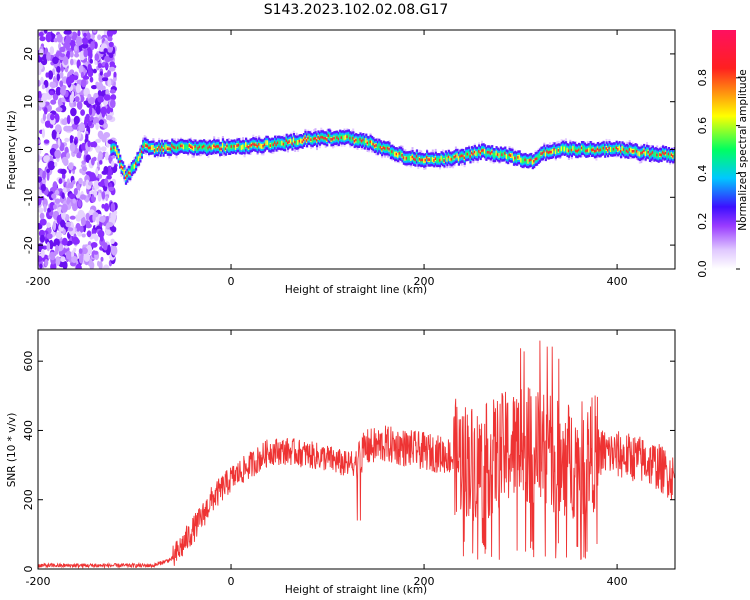  What do you see at coordinates (28, 430) in the screenshot?
I see `y-tick-label: 400` at bounding box center [28, 430].